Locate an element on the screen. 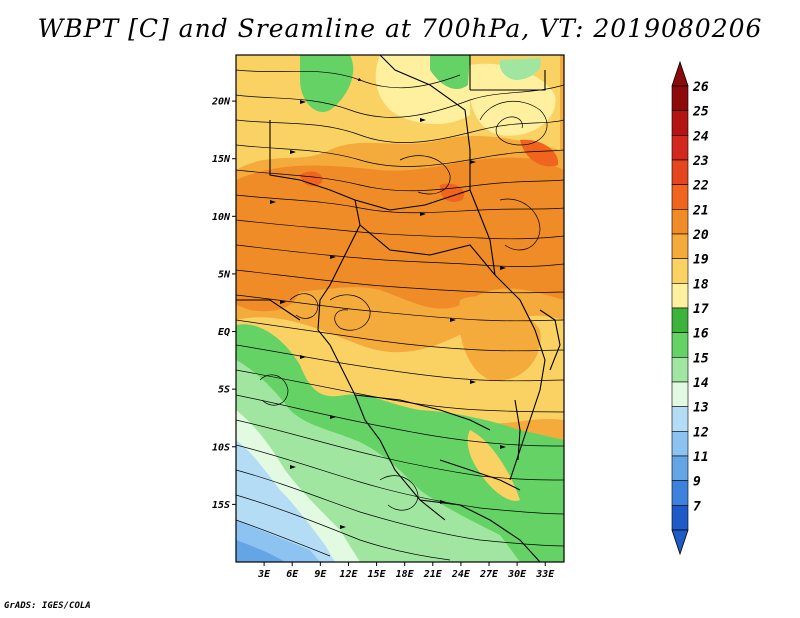 This screenshot has width=800, height=618. lon-tick-label: 6E is located at coordinates (292, 574).